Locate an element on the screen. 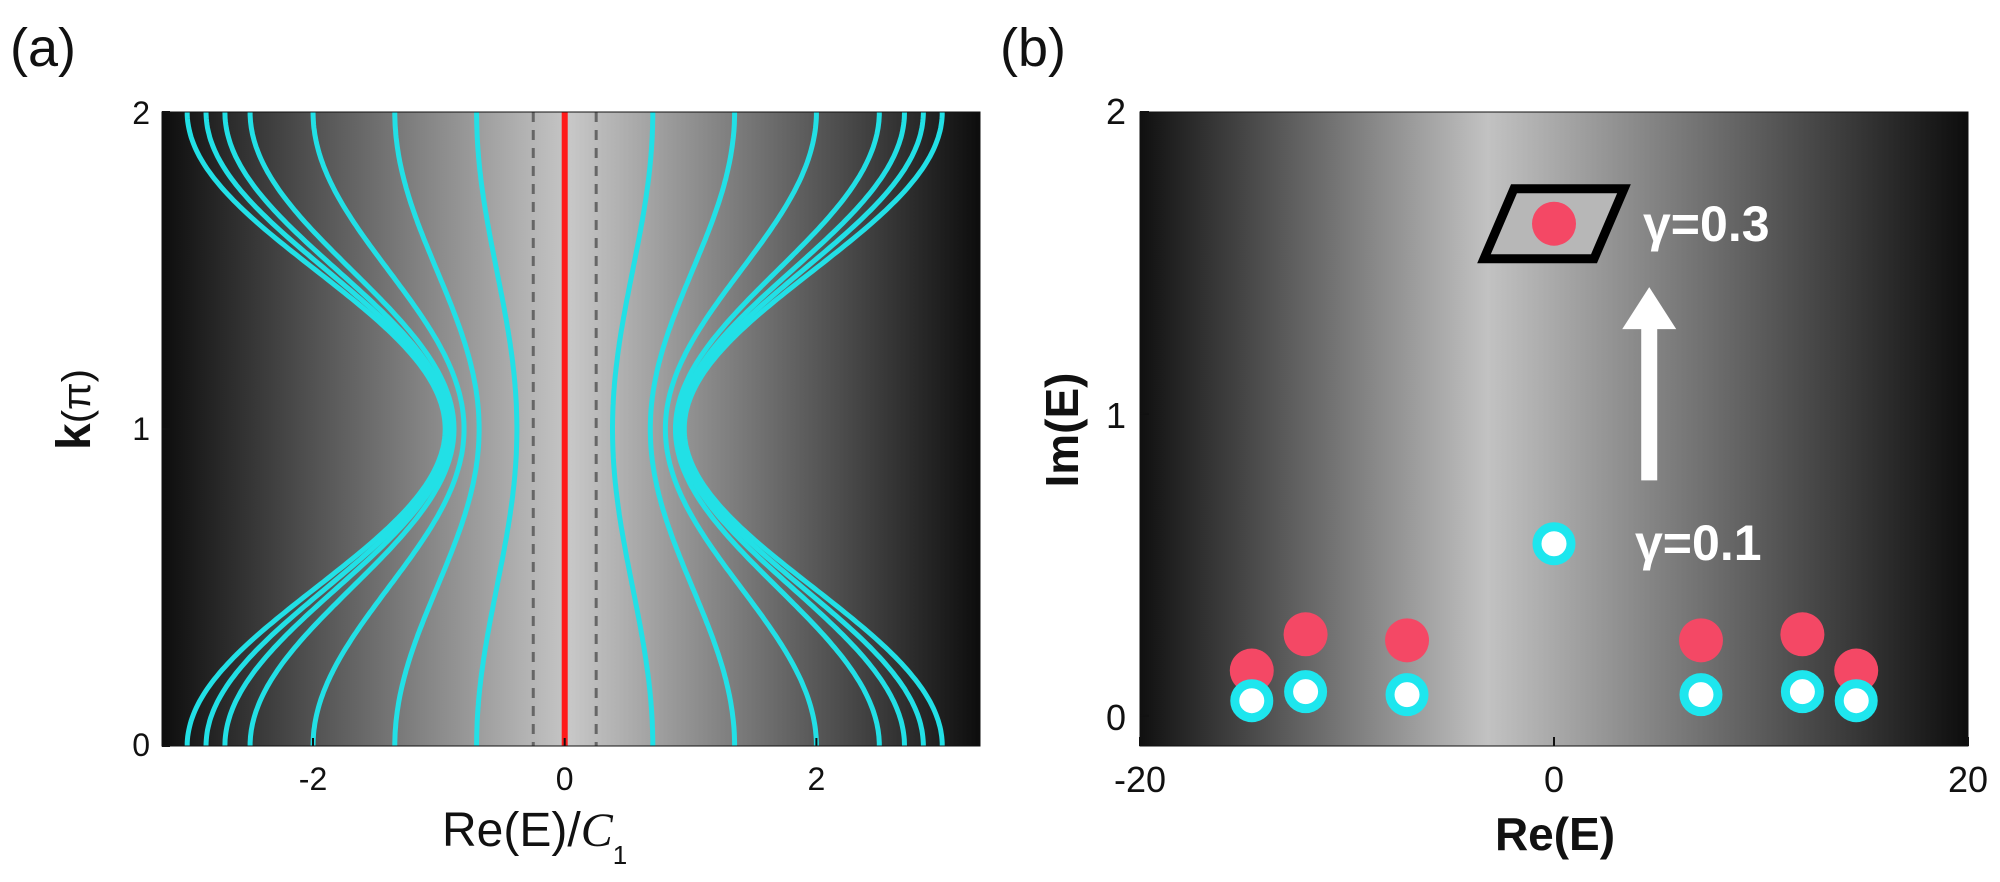 This screenshot has width=2000, height=882. panel-a-xtick-label: -2 is located at coordinates (313, 779).